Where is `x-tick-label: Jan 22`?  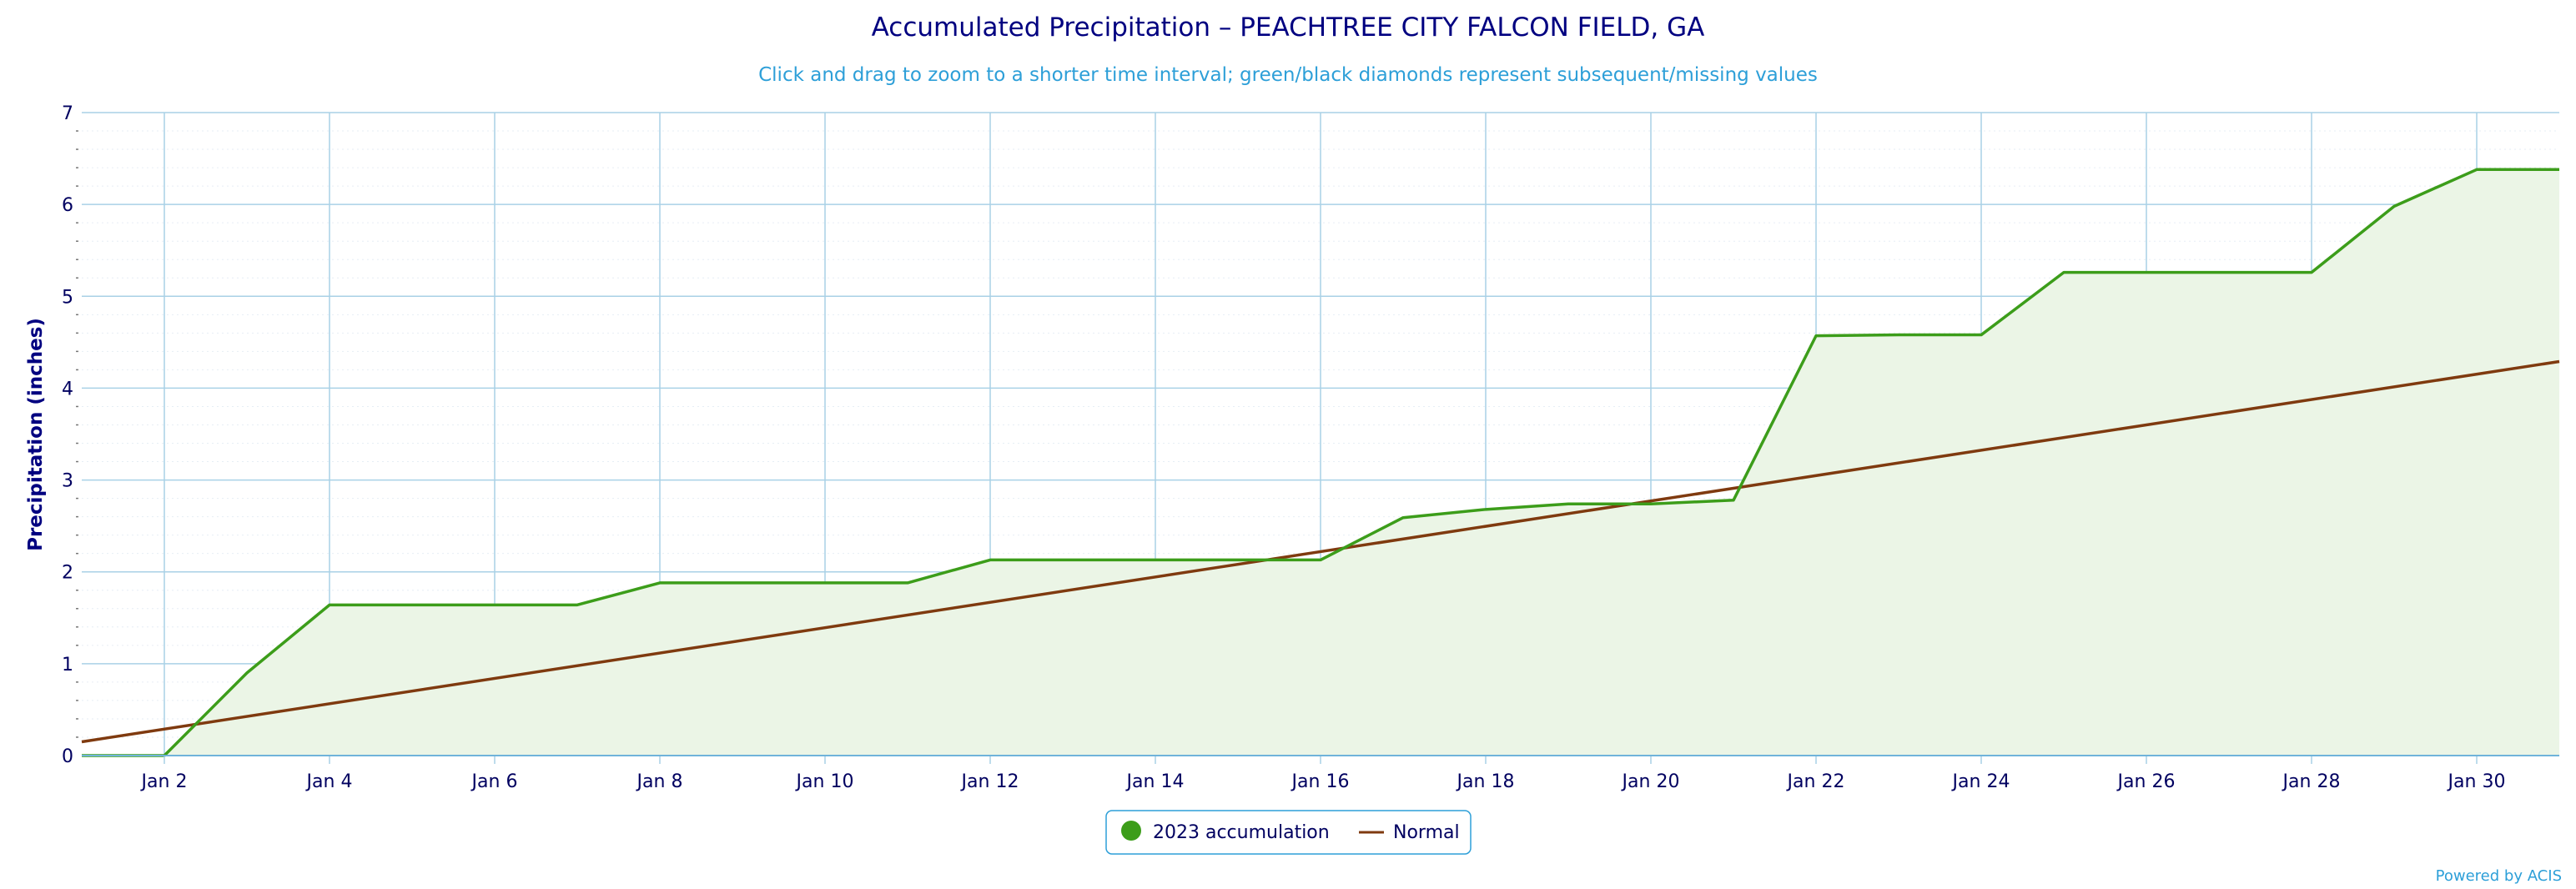
x-tick-label: Jan 22 is located at coordinates (1815, 781).